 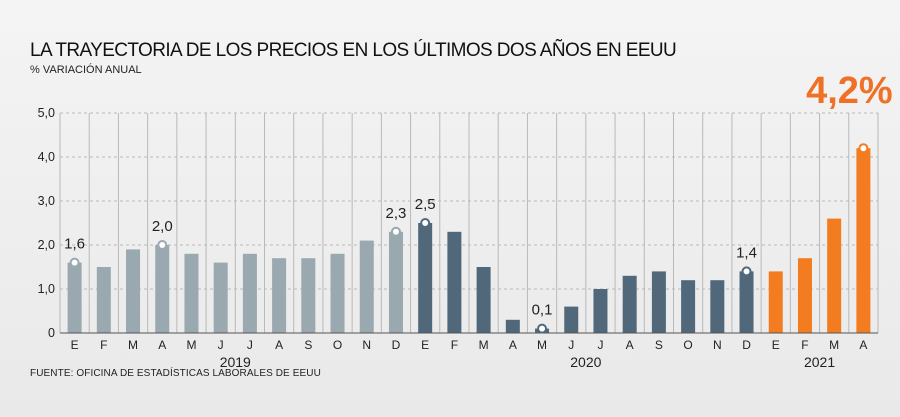 What do you see at coordinates (746, 252) in the screenshot?
I see `data-label: 1,4` at bounding box center [746, 252].